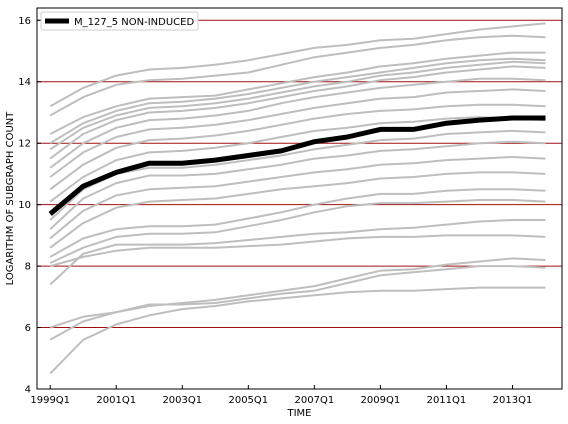 This screenshot has width=568, height=424. I want to click on y-tick-label: 12, so click(24, 144).